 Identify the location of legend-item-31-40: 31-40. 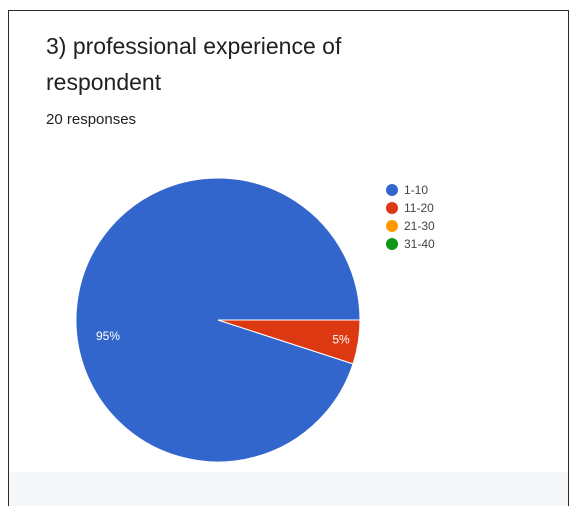
(410, 244).